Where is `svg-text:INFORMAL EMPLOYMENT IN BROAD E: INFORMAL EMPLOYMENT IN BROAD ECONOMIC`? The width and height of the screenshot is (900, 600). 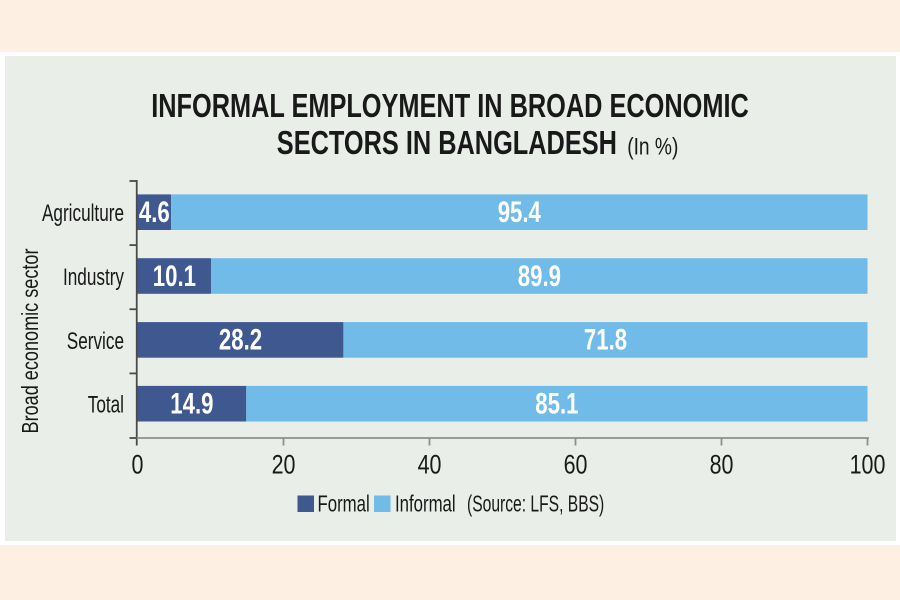 svg-text:INFORMAL EMPLOYMENT IN BROAD E: INFORMAL EMPLOYMENT IN BROAD ECONOMIC is located at coordinates (450, 106).